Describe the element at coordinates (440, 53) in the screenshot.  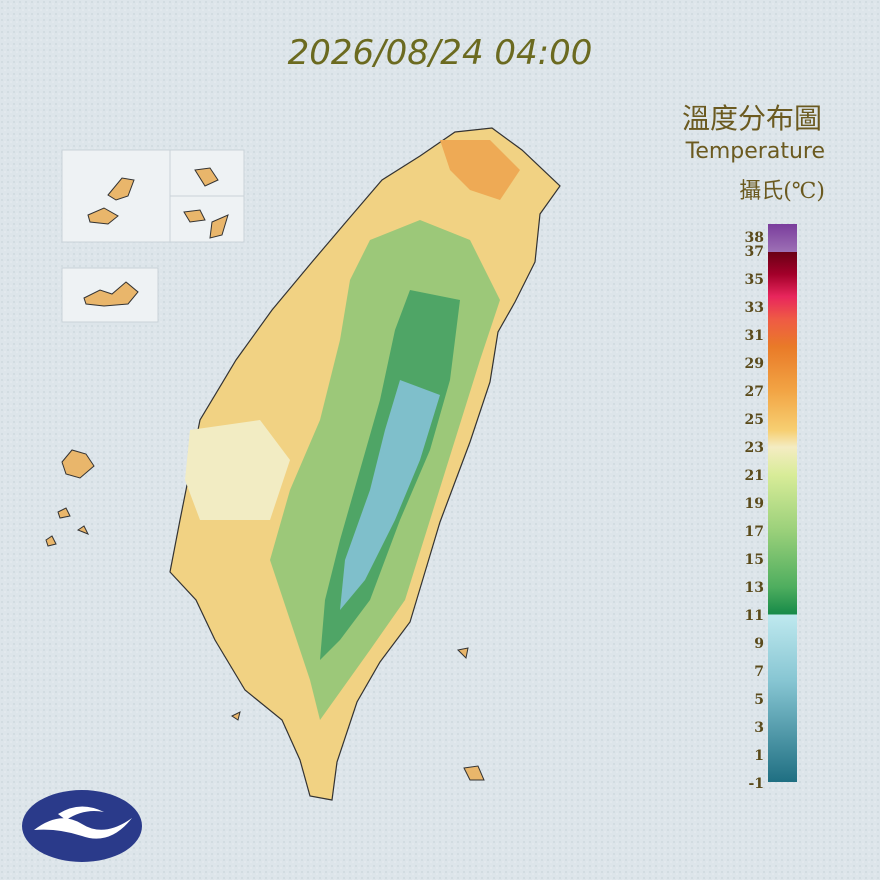
I see `map-title: 2026/08/24 04:00` at that location.